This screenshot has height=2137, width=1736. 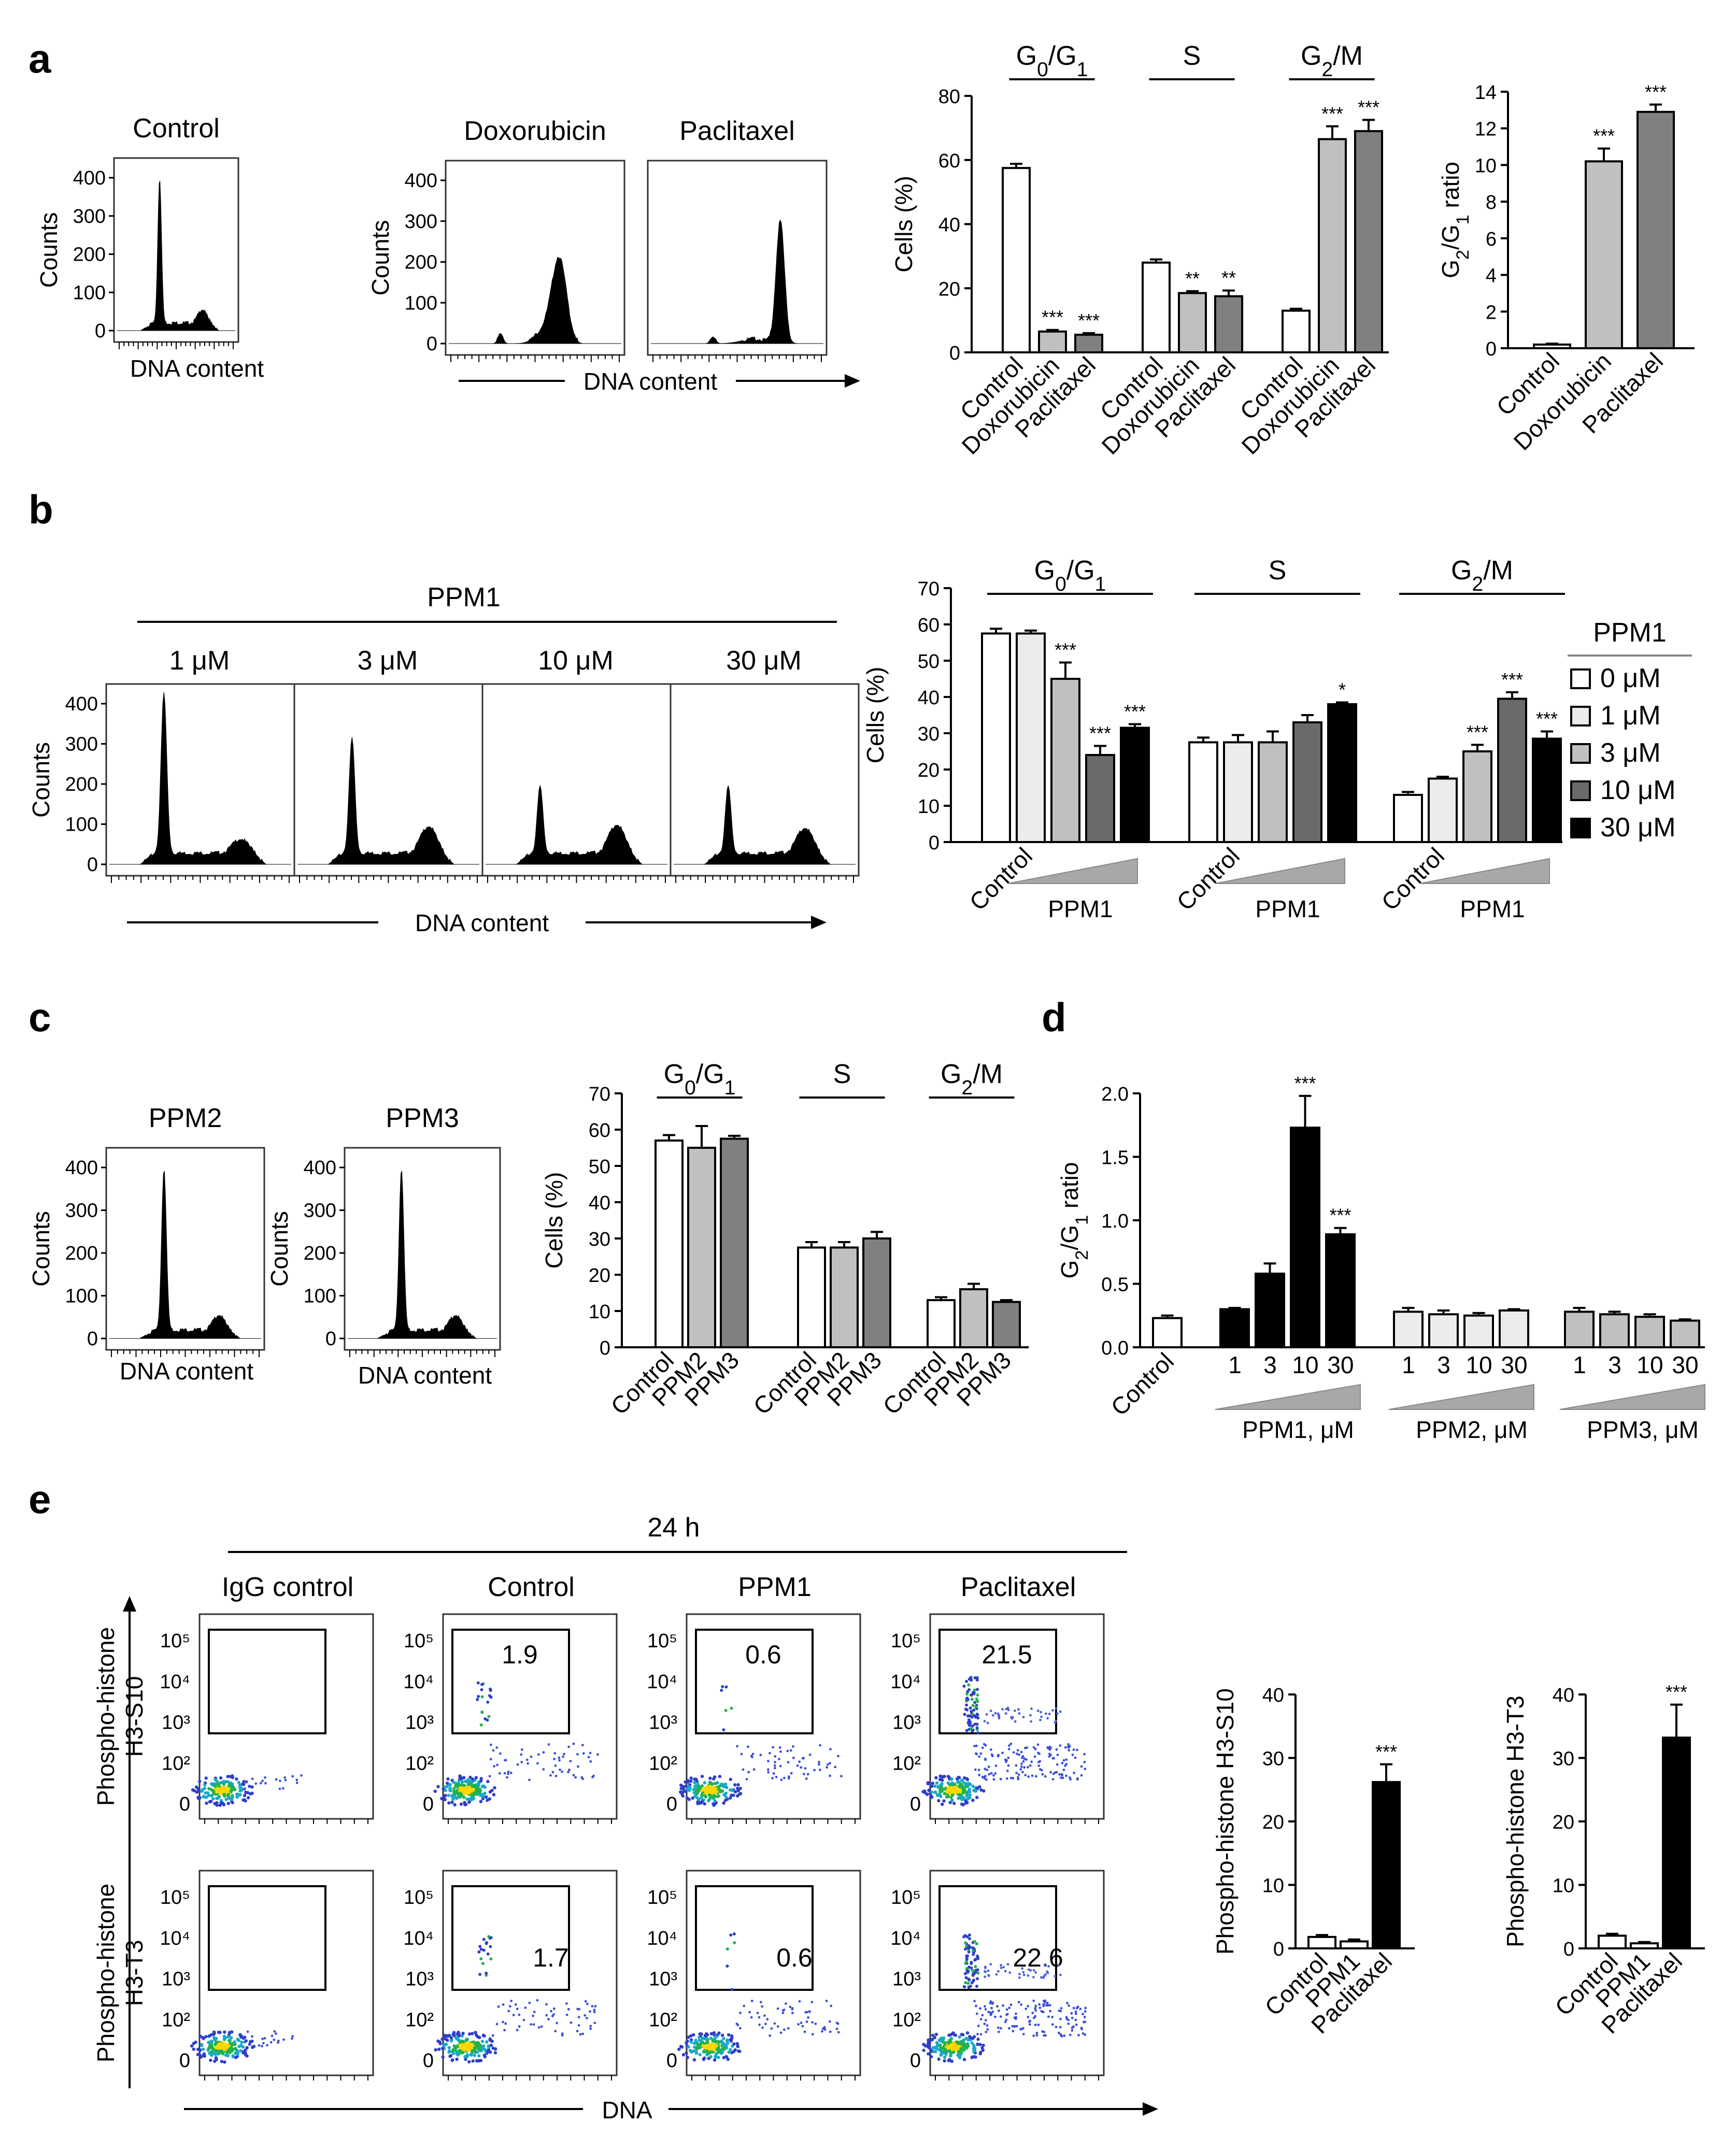 What do you see at coordinates (81, 1253) in the screenshot?
I see `y-tick-label: 200` at bounding box center [81, 1253].